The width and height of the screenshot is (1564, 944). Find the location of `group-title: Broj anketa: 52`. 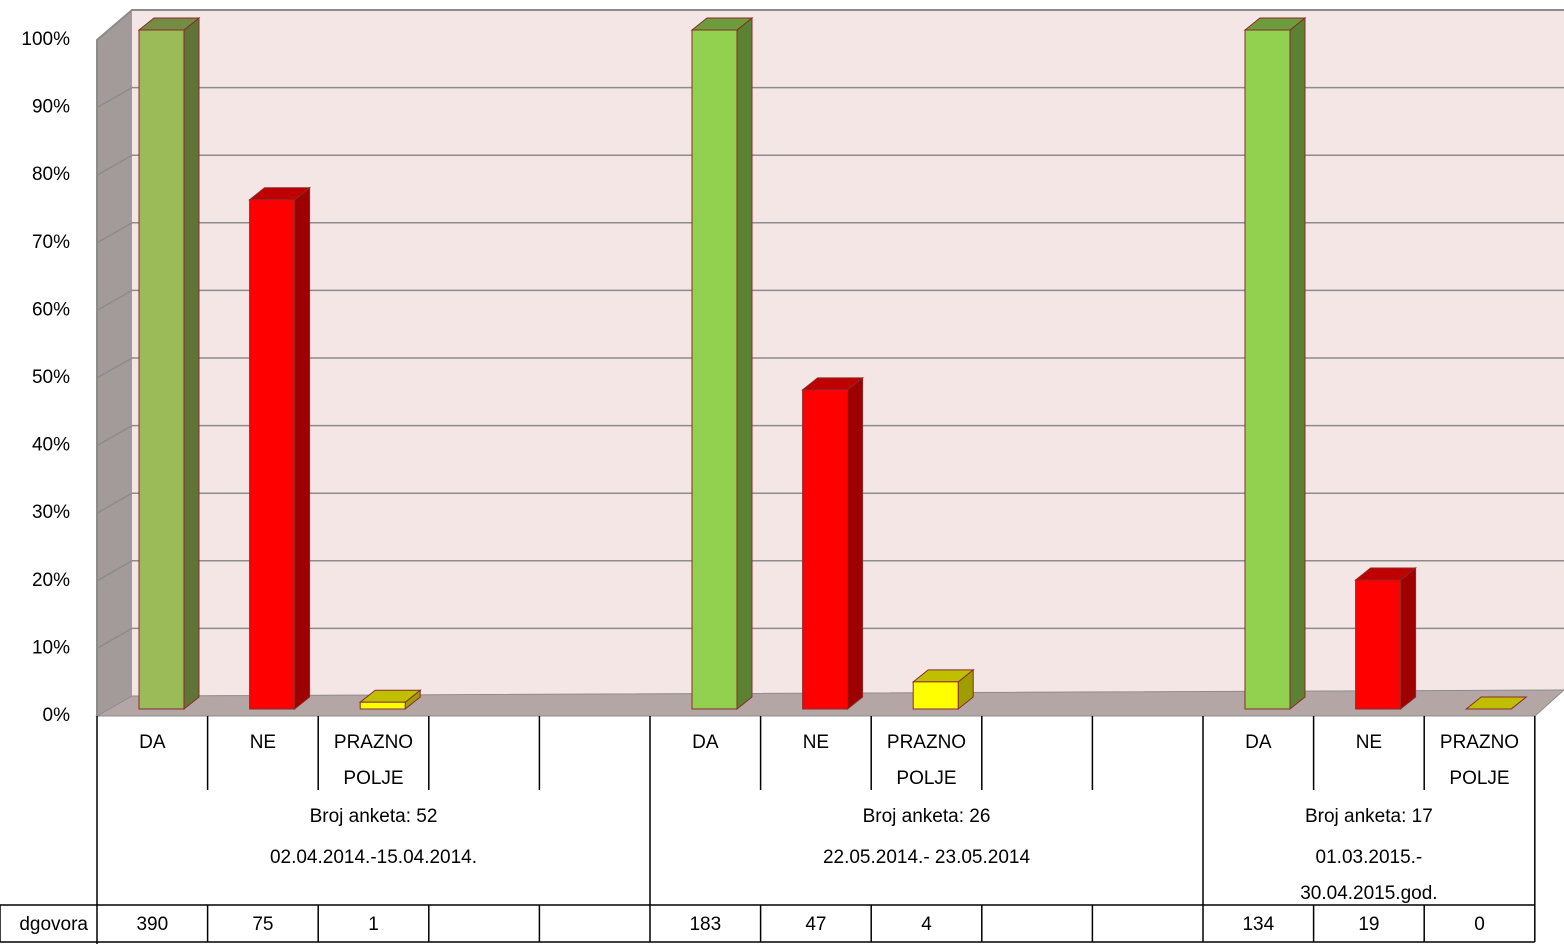

group-title: Broj anketa: 52 is located at coordinates (374, 816).